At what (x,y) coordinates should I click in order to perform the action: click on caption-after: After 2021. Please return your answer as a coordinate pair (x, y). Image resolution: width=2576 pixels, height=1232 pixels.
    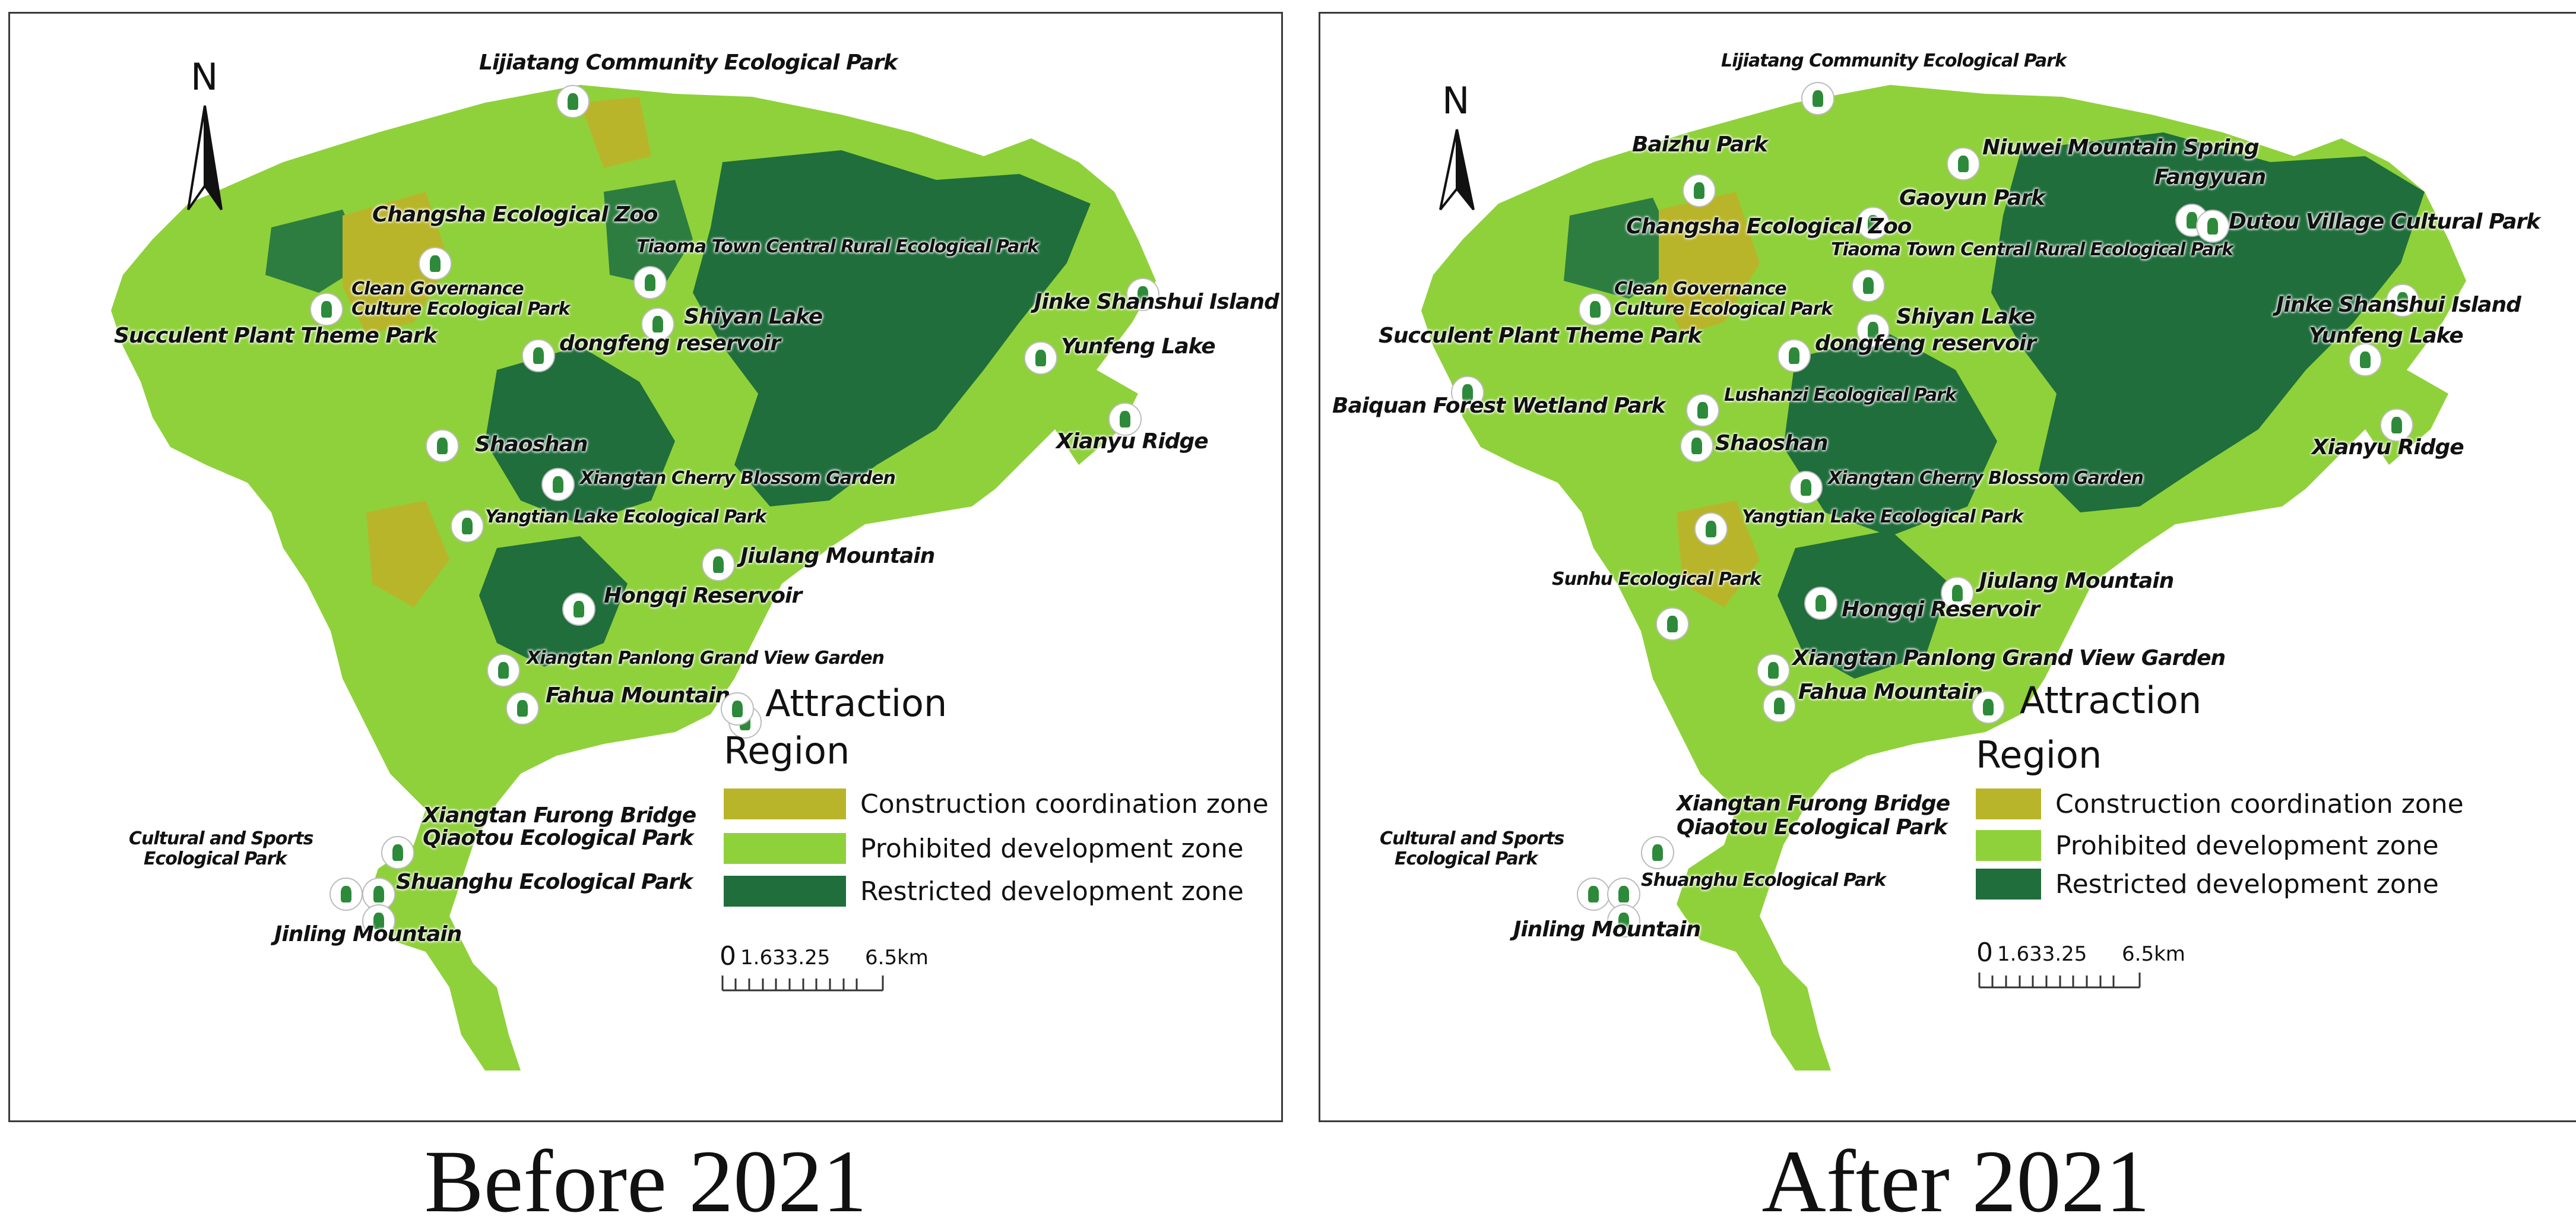
    Looking at the image, I should click on (1956, 1181).